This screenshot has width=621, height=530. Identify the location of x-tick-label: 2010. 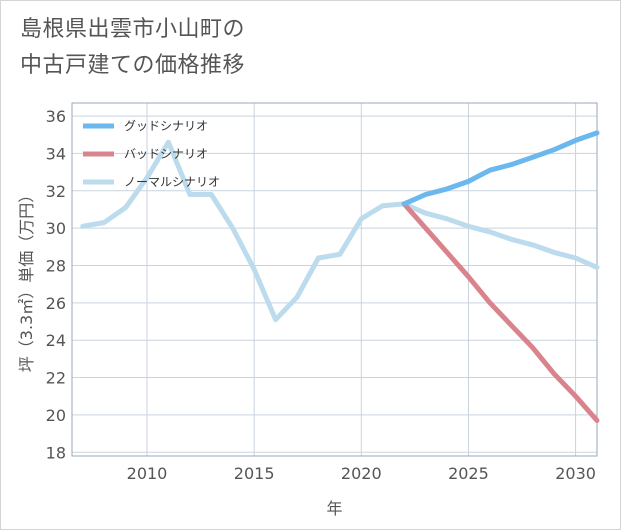
(147, 473).